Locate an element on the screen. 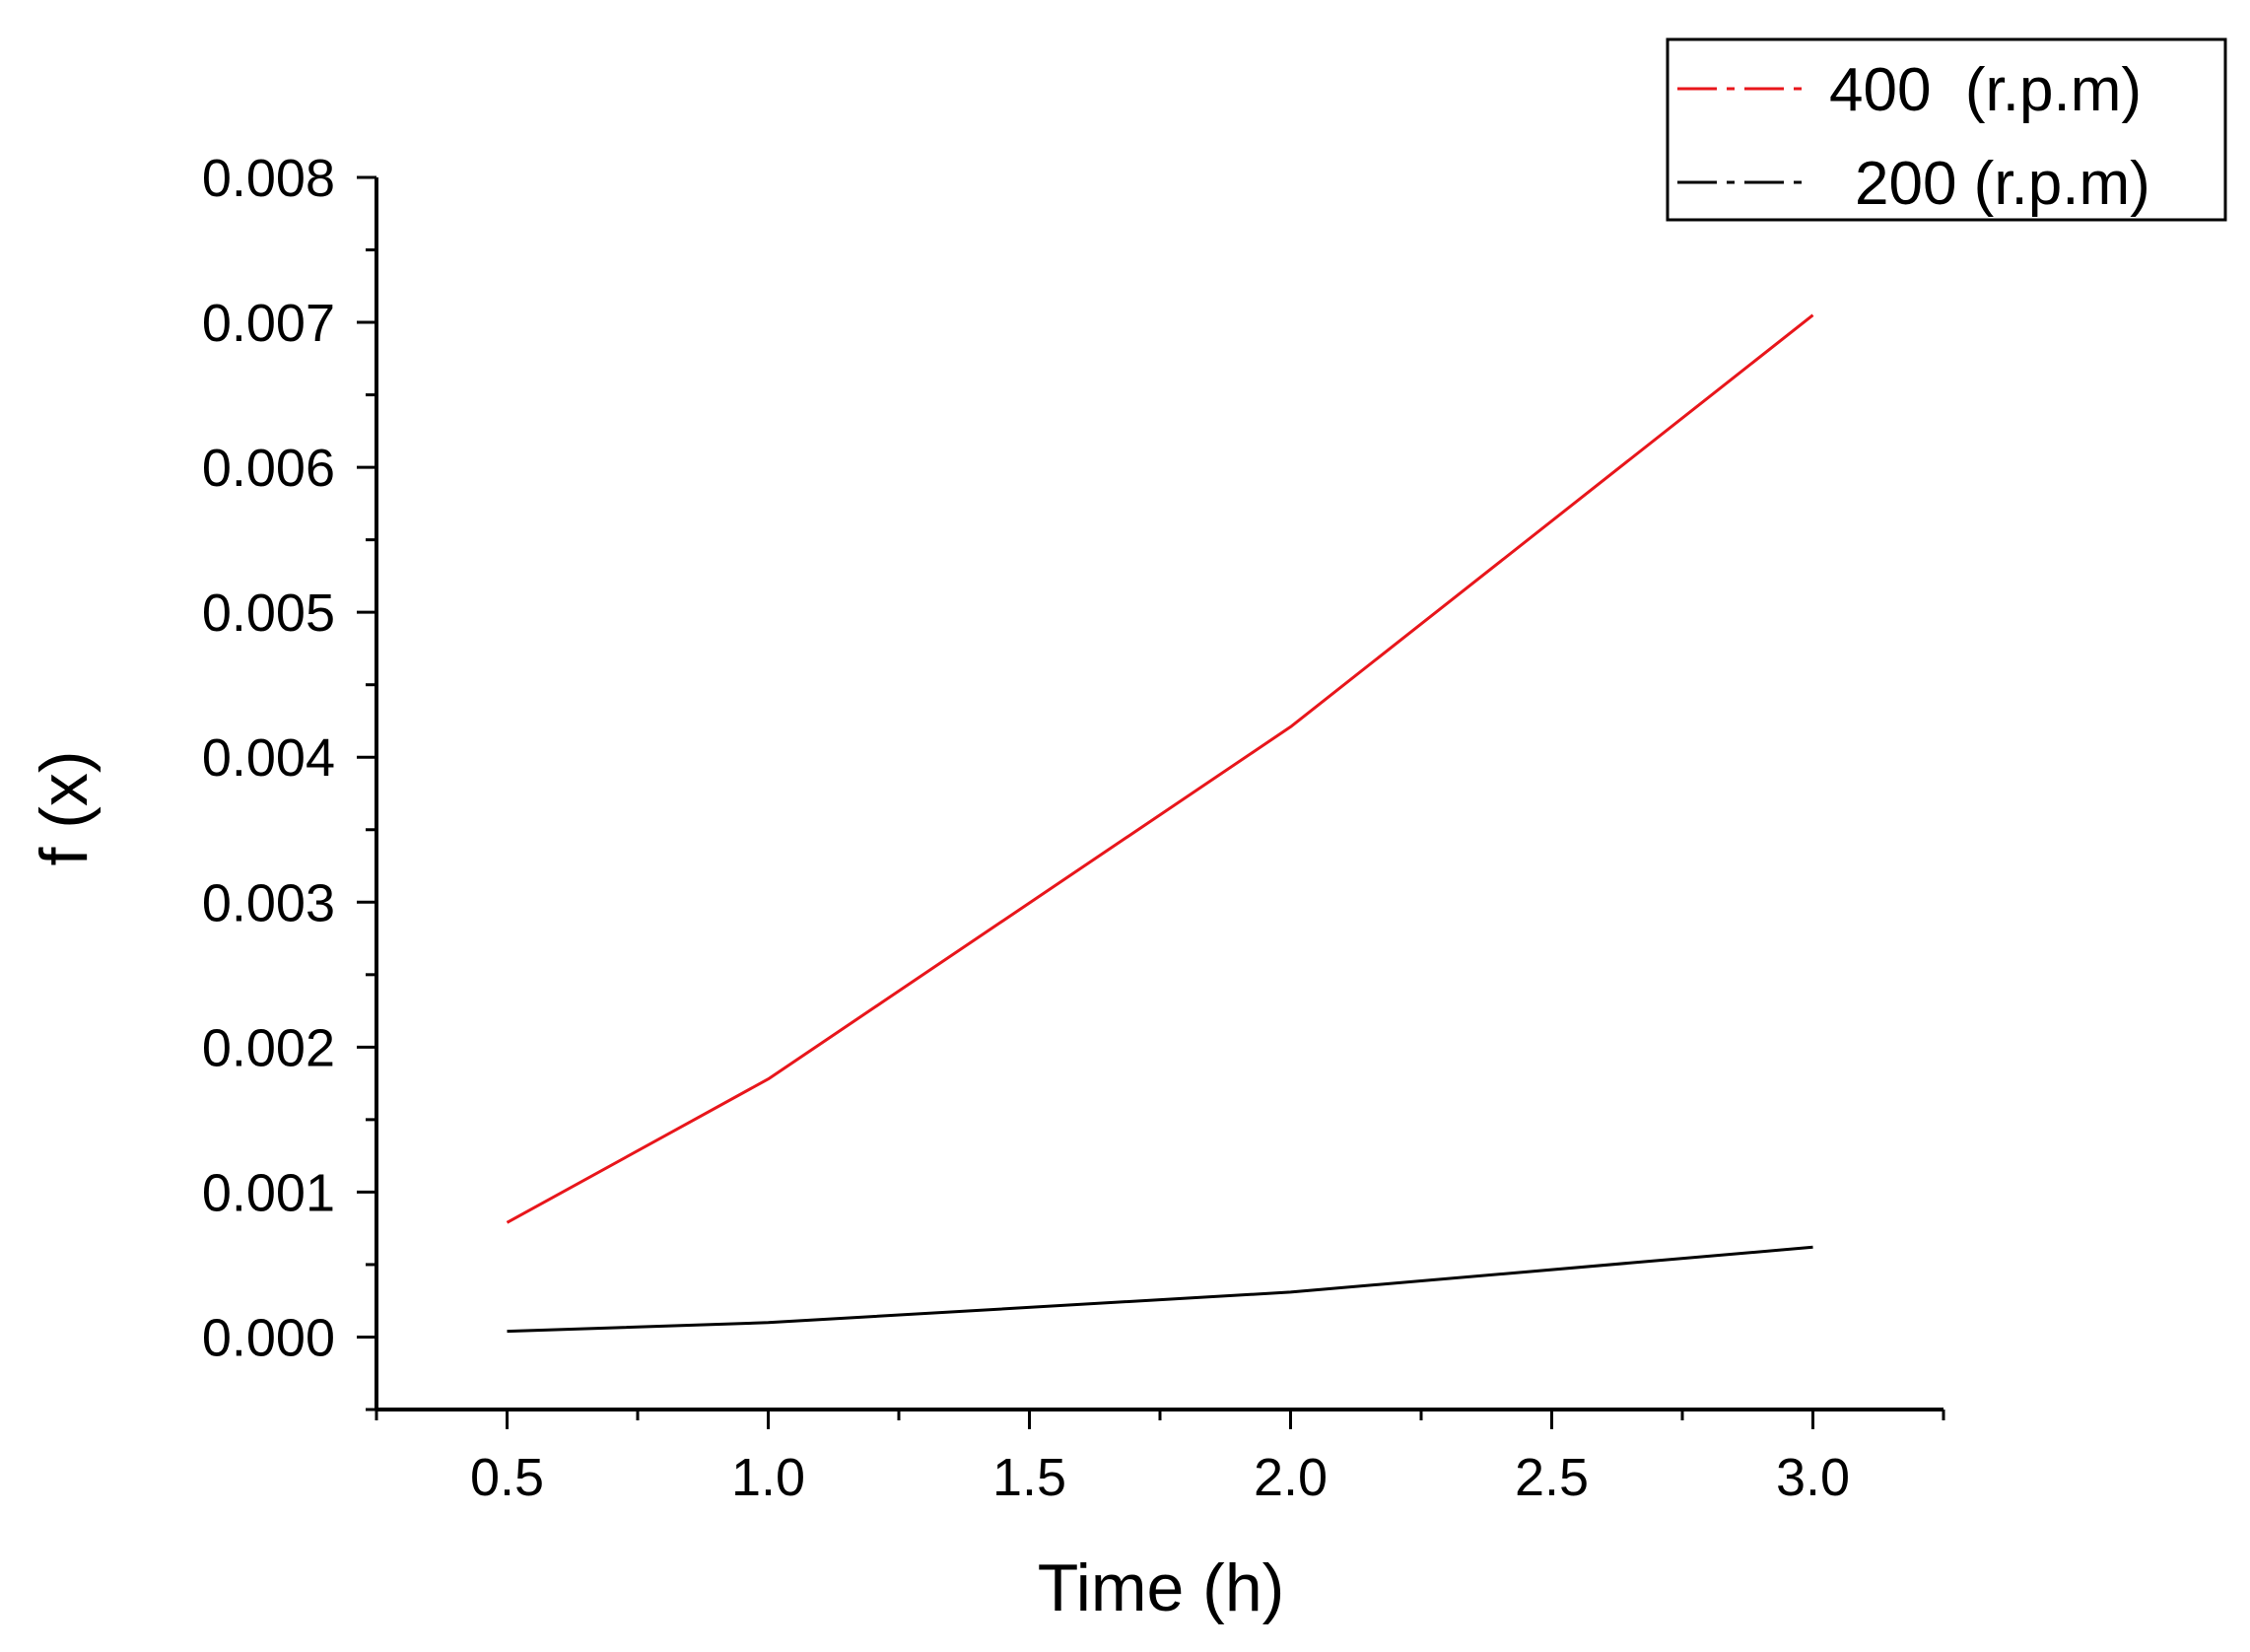 Image resolution: width=2250 pixels, height=1652 pixels. x-tick-label: 2.0 is located at coordinates (1291, 1477).